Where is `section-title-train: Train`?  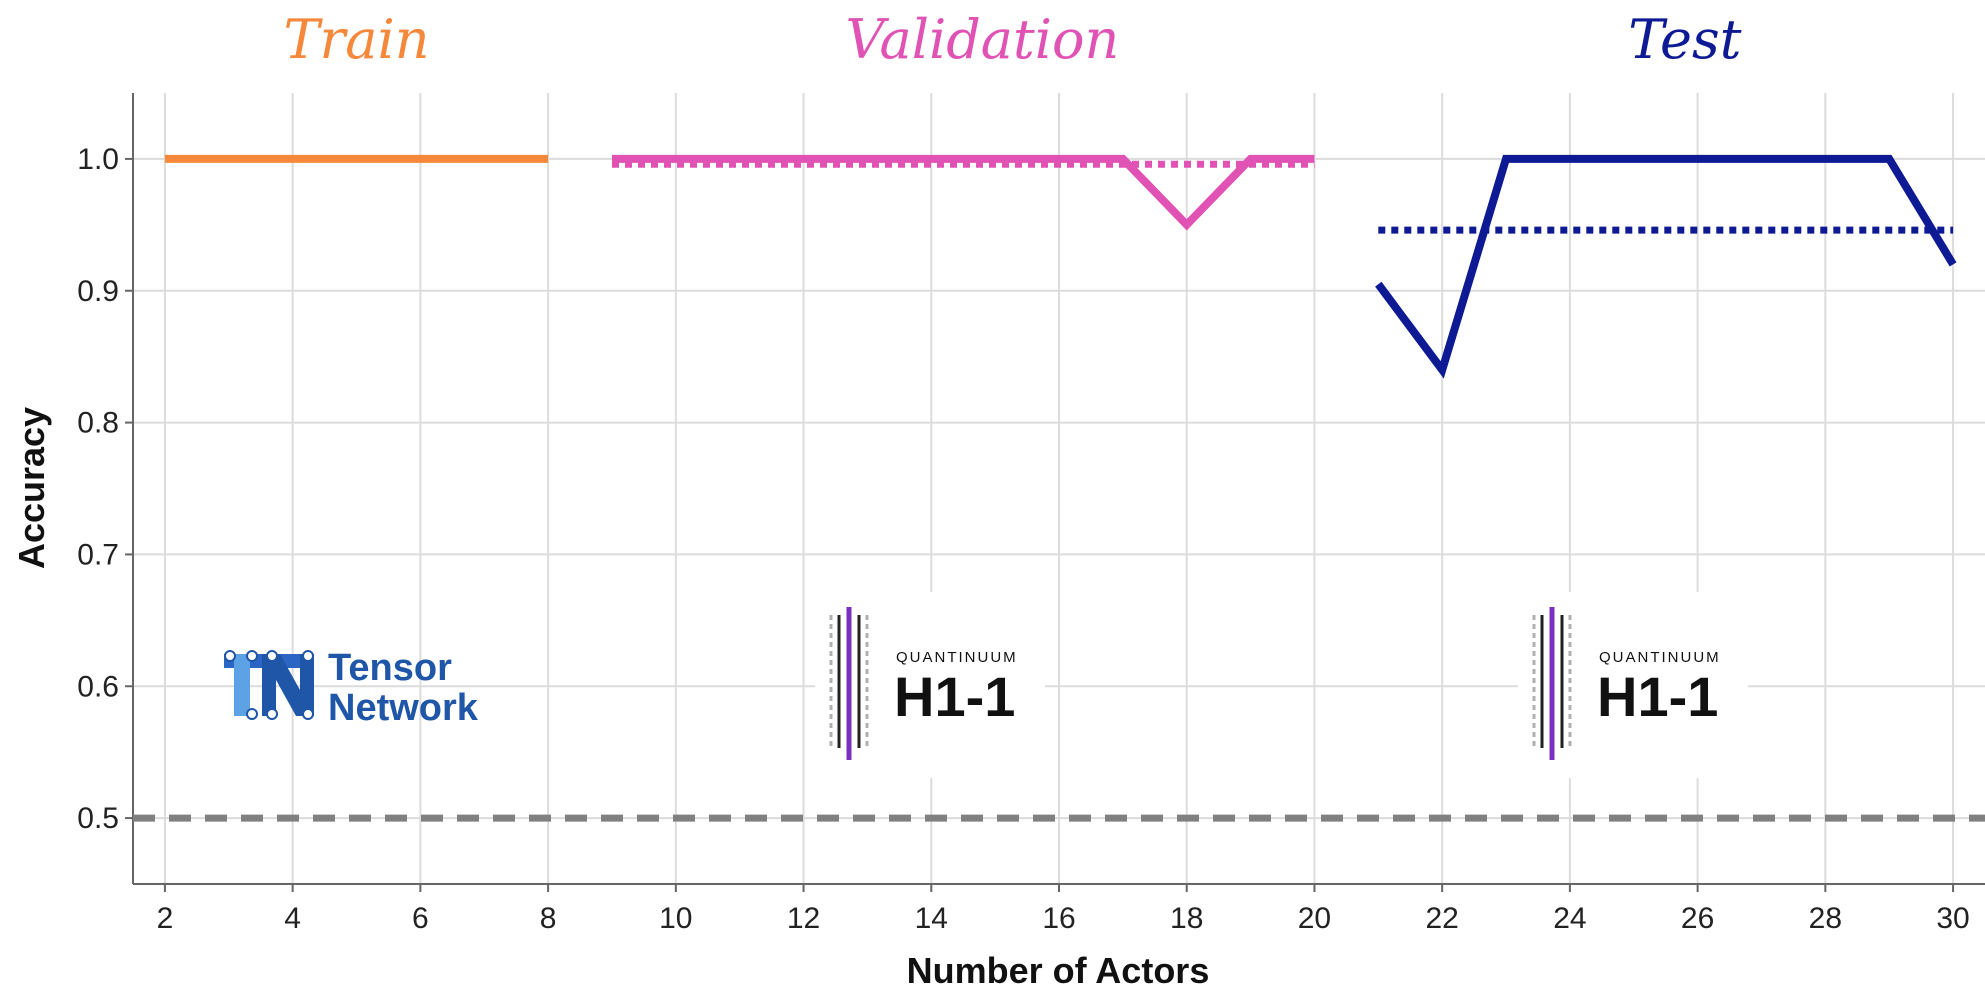 section-title-train: Train is located at coordinates (356, 39).